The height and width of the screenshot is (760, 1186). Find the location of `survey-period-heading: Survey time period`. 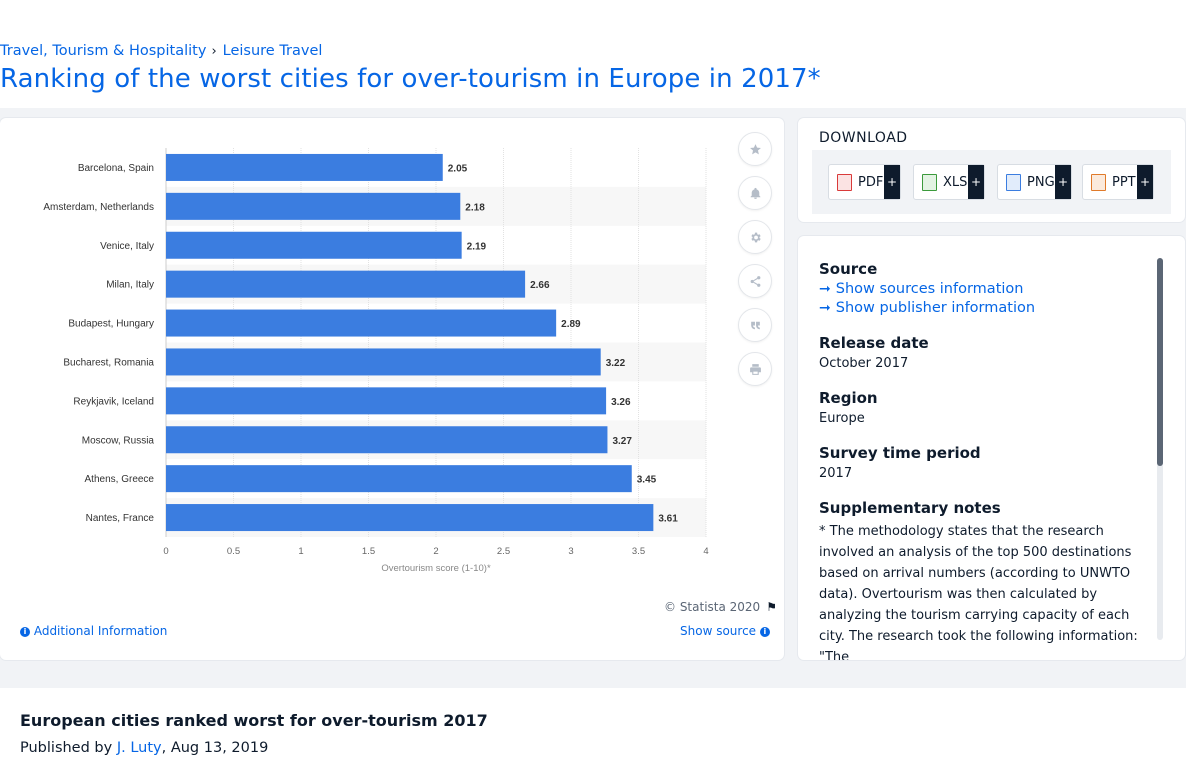

survey-period-heading: Survey time period is located at coordinates (900, 453).